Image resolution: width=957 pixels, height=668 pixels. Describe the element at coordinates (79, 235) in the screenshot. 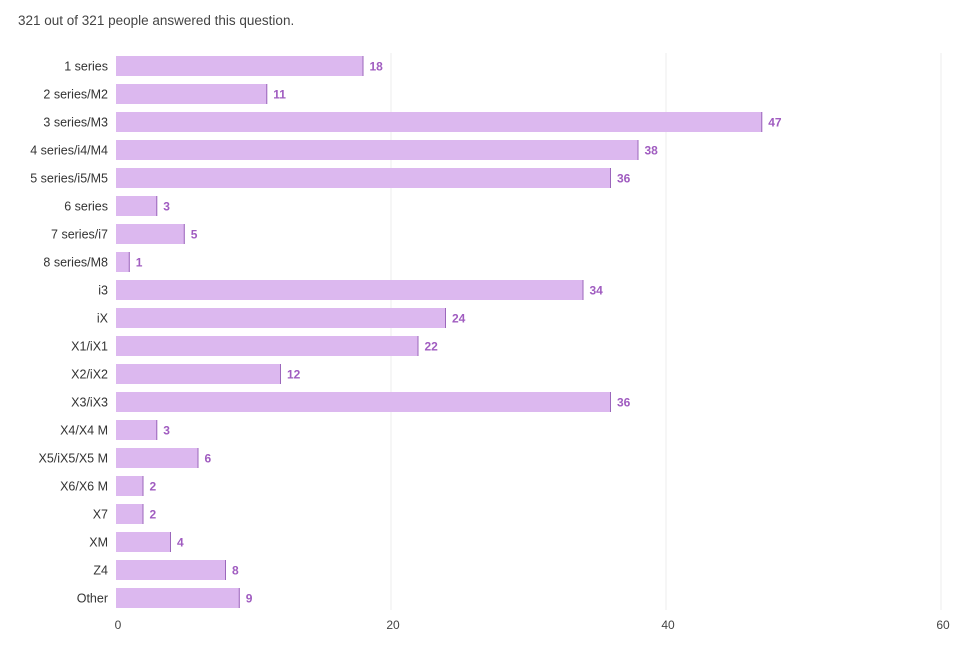

I see `category-label: 7 series/i7` at that location.